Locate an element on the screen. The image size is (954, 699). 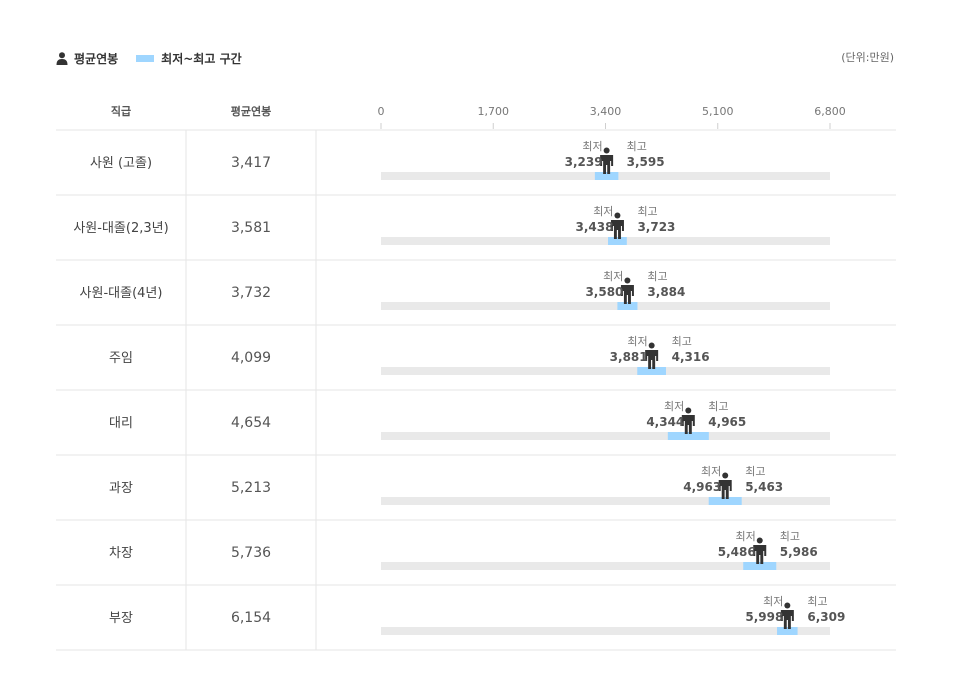
row-rank-label: 부장 is located at coordinates (121, 618).